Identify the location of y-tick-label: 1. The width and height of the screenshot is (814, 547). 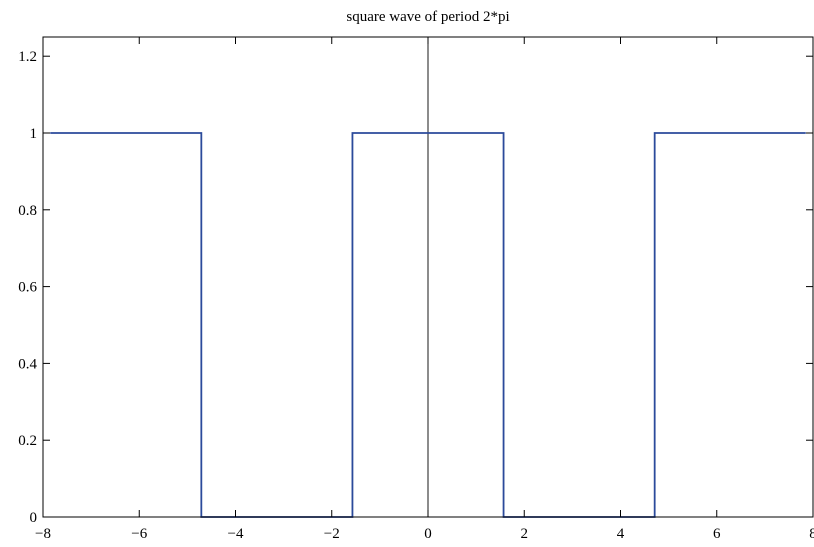
(34, 134).